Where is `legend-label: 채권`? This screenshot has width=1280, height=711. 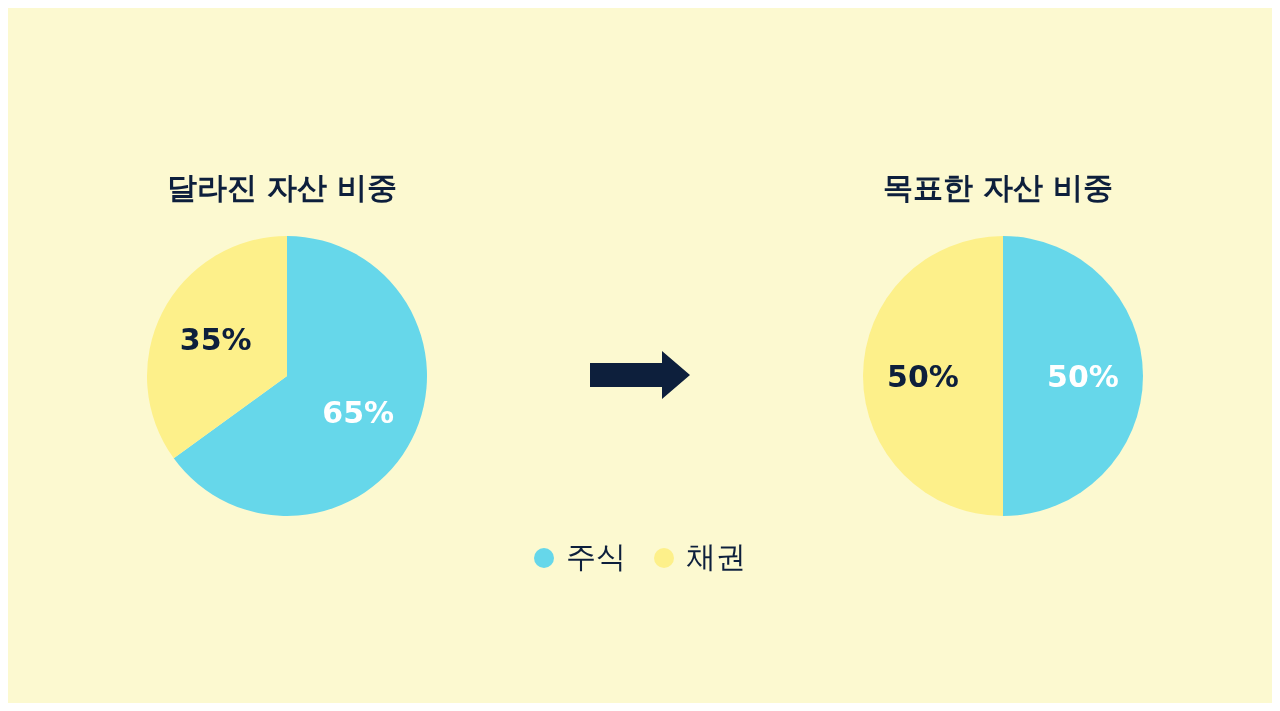 legend-label: 채권 is located at coordinates (716, 557).